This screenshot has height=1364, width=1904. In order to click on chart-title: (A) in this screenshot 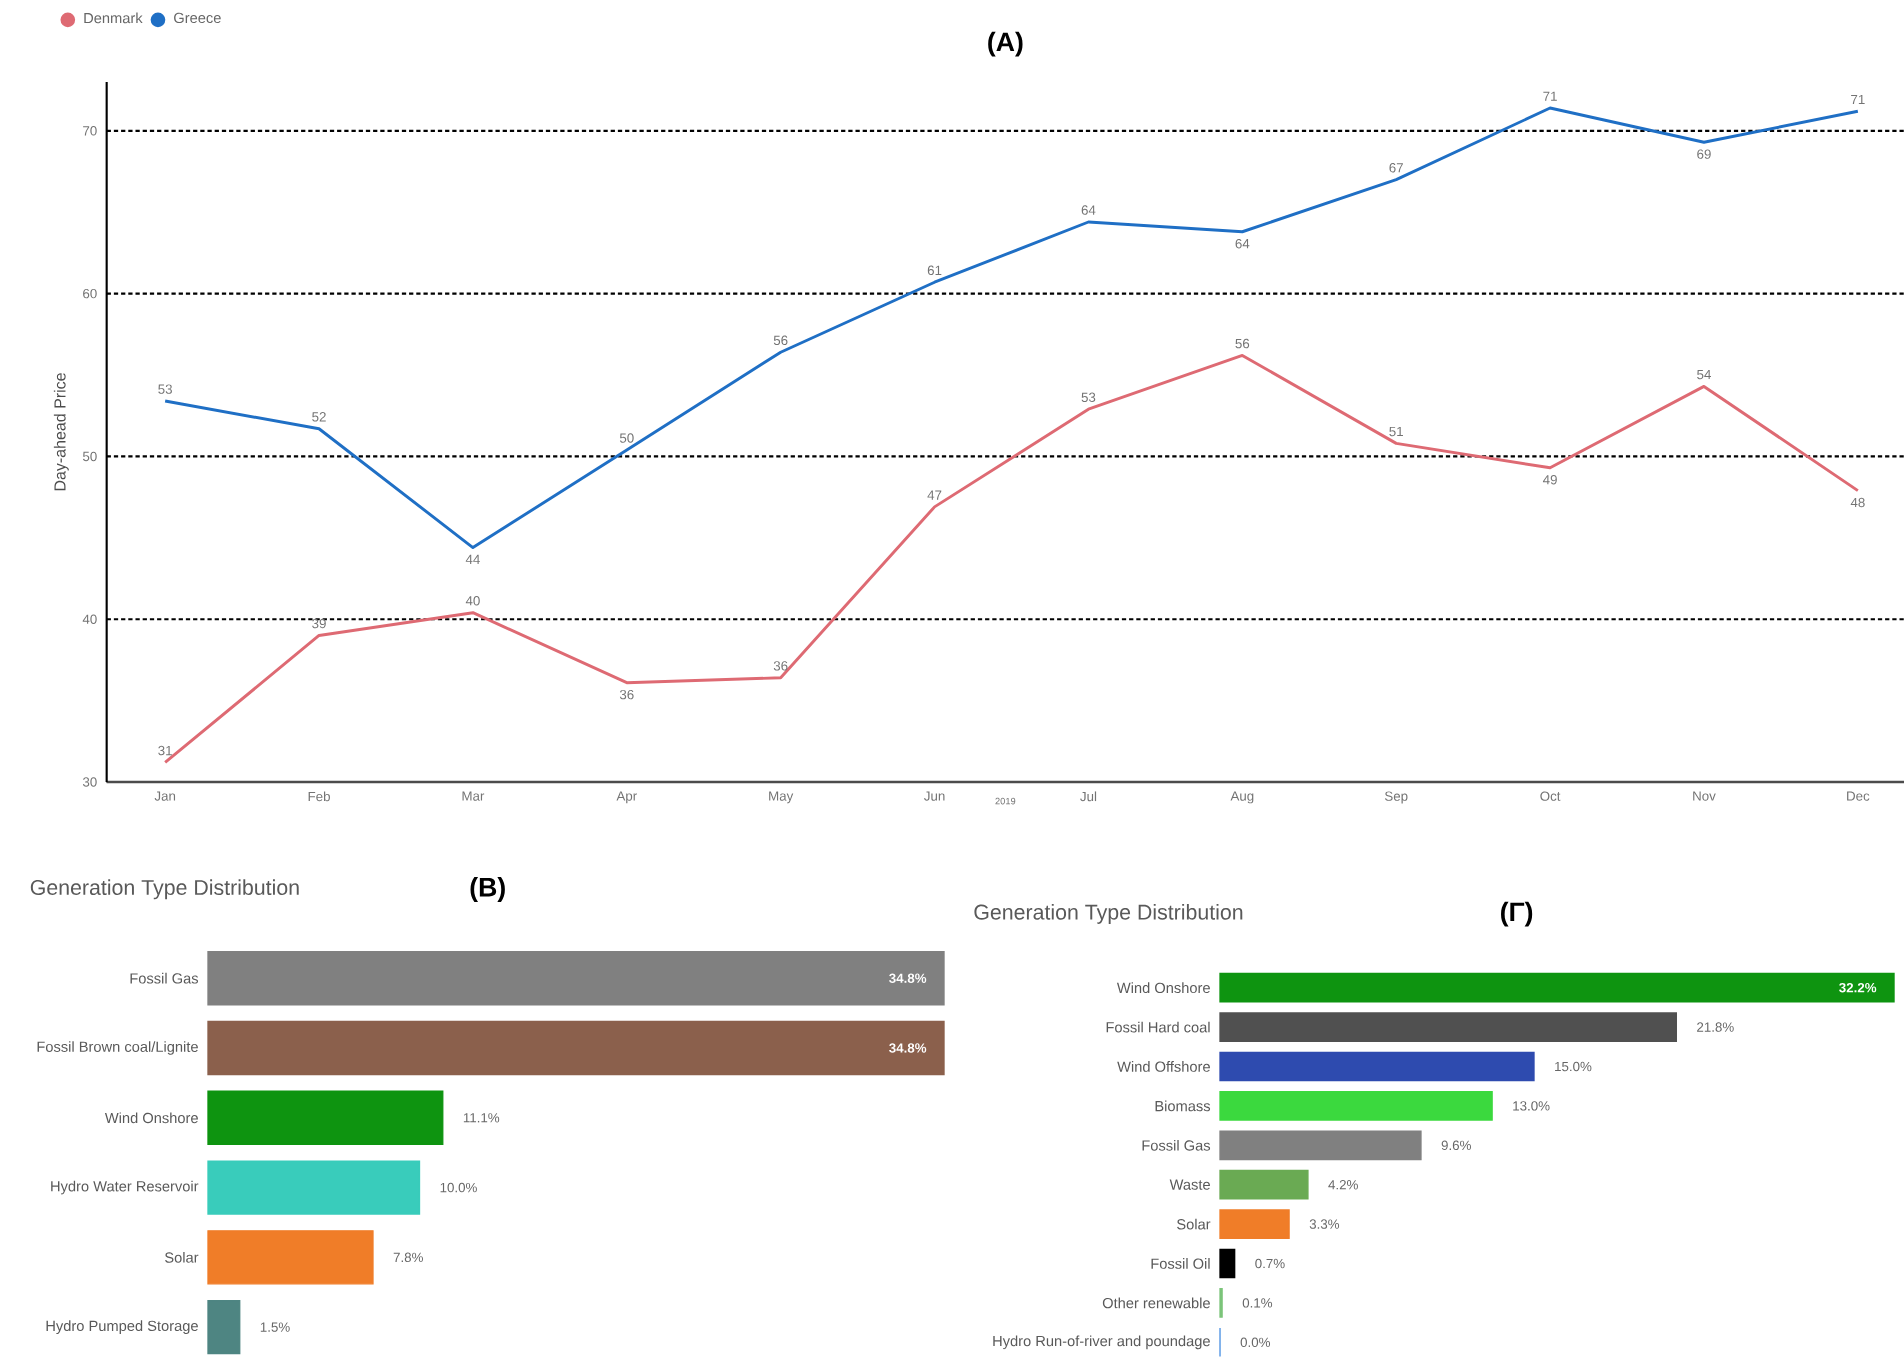, I will do `click(1005, 44)`.